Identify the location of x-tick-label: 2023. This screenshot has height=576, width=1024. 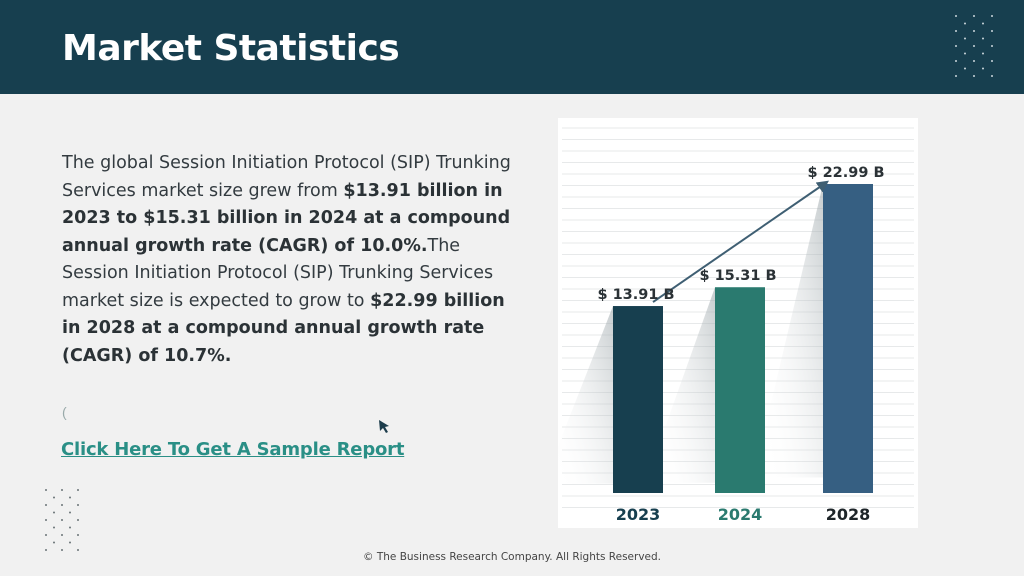
(638, 514).